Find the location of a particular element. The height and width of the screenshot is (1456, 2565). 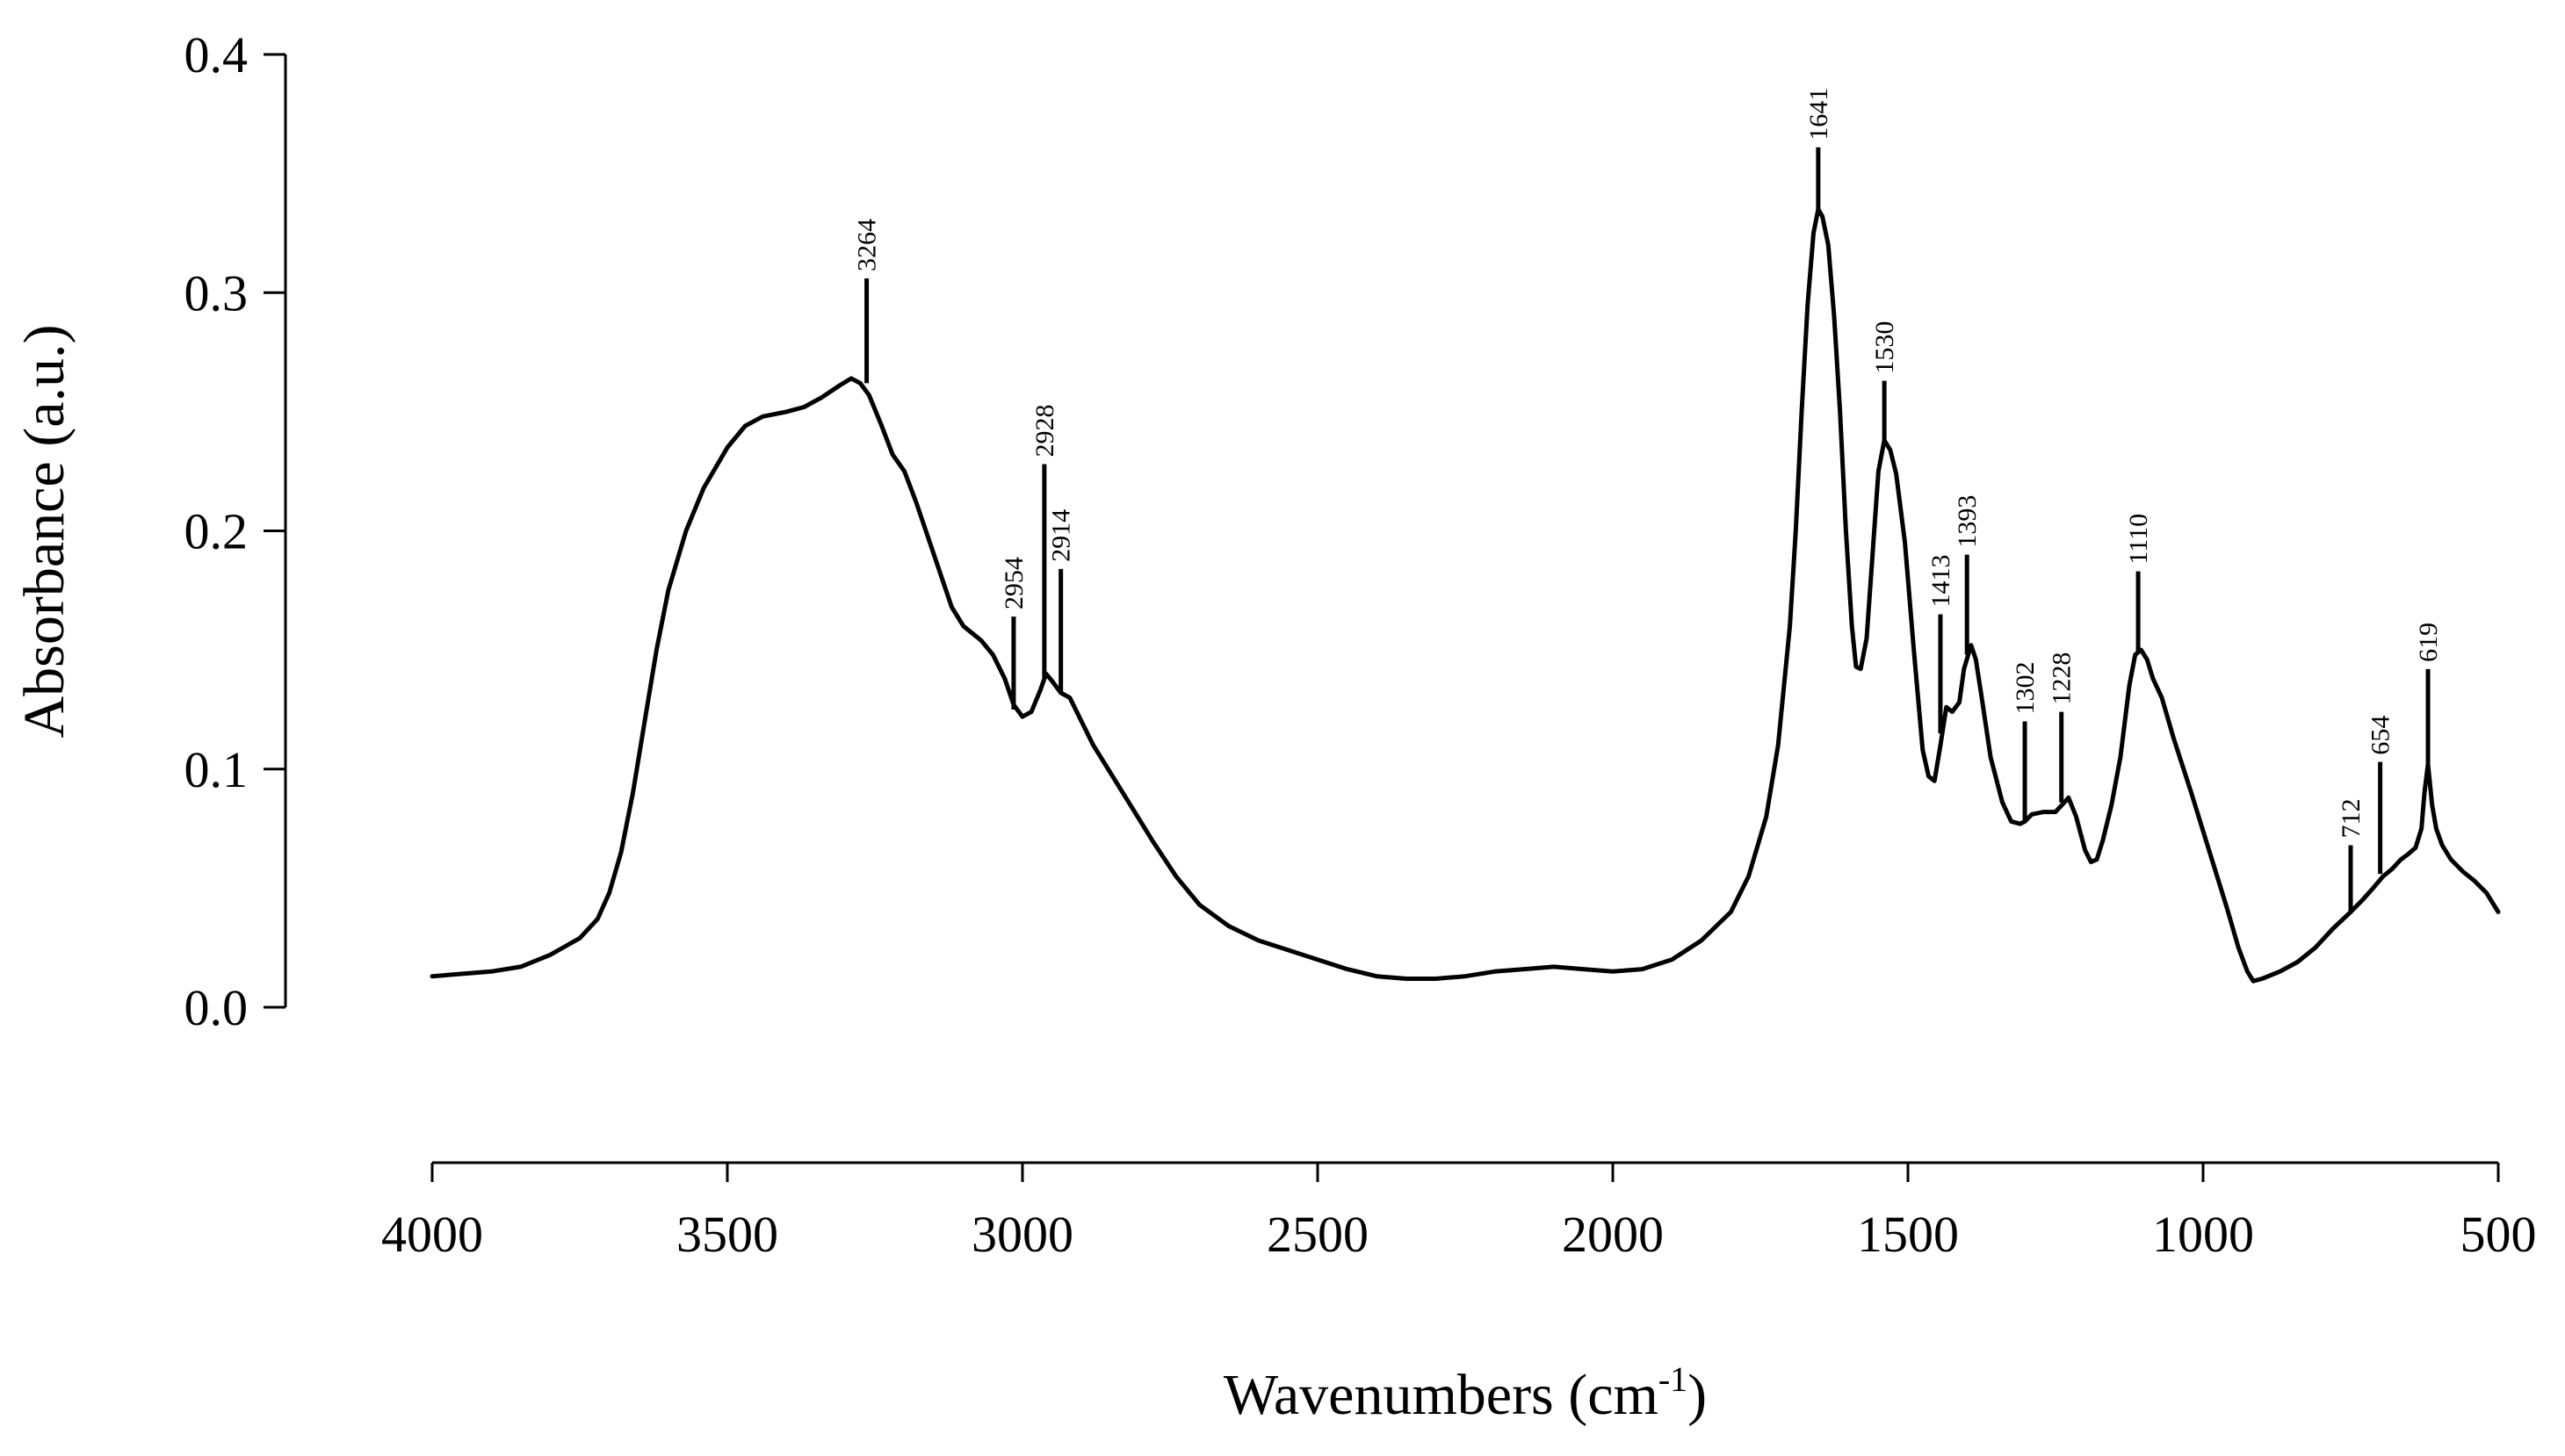

peak-label: 712 is located at coordinates (2351, 819).